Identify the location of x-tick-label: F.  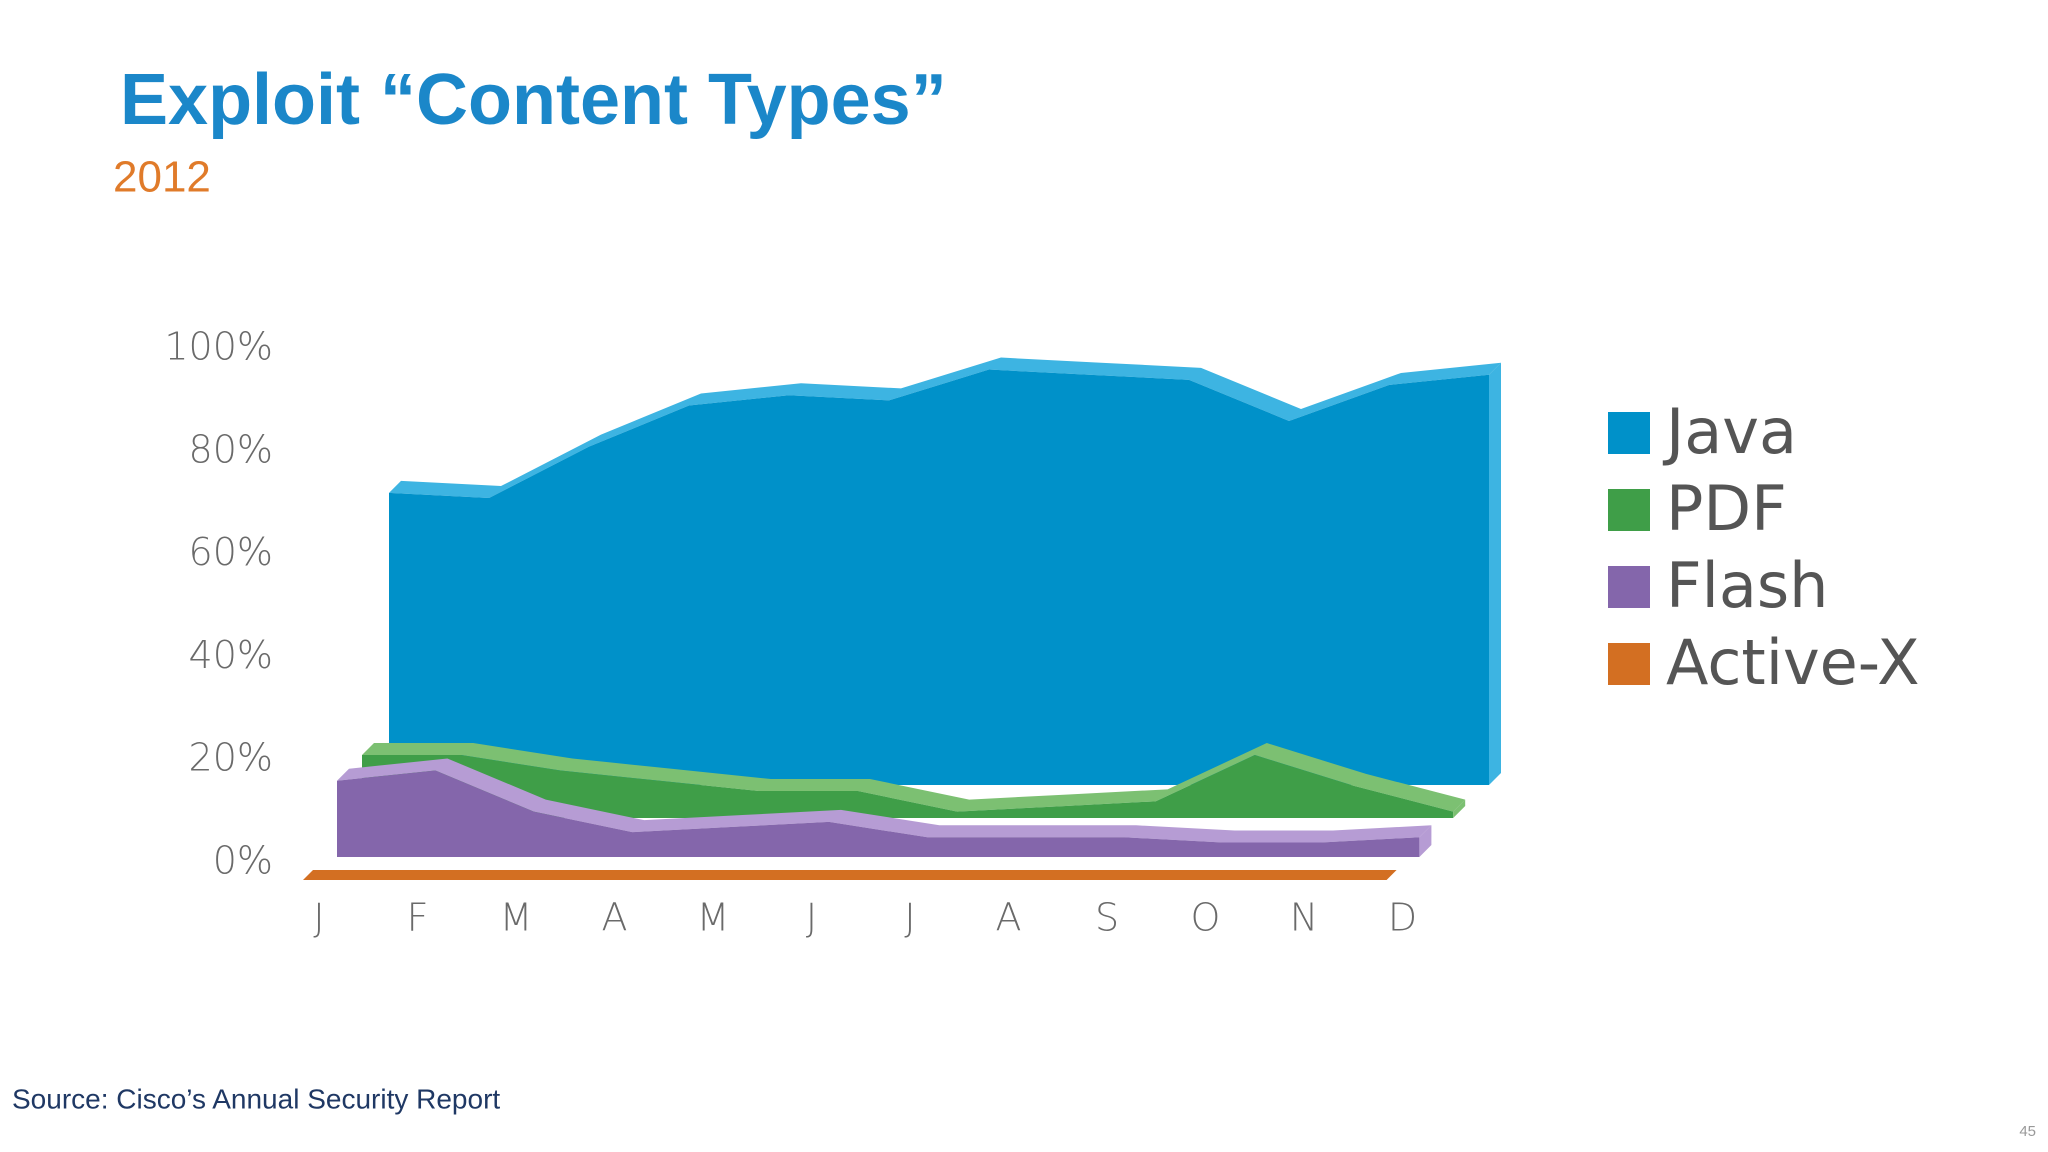
(418, 918).